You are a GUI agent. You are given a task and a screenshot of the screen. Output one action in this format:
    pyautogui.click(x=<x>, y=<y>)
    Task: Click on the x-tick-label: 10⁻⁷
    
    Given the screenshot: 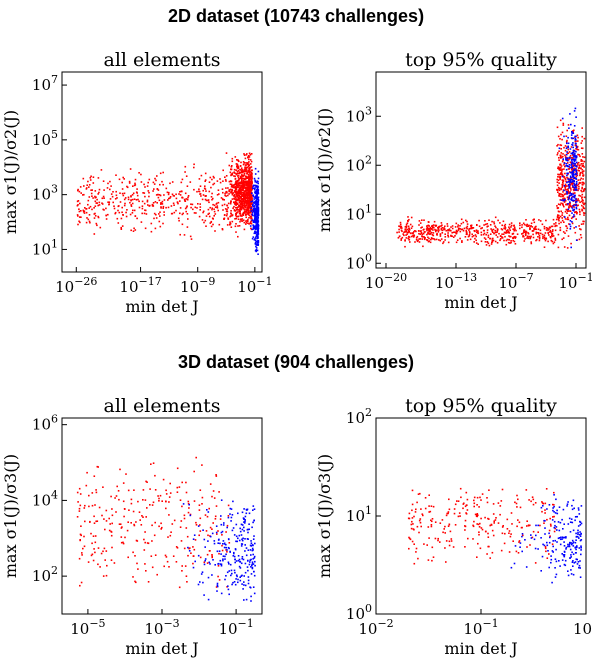 What is the action you would take?
    pyautogui.click(x=515, y=281)
    